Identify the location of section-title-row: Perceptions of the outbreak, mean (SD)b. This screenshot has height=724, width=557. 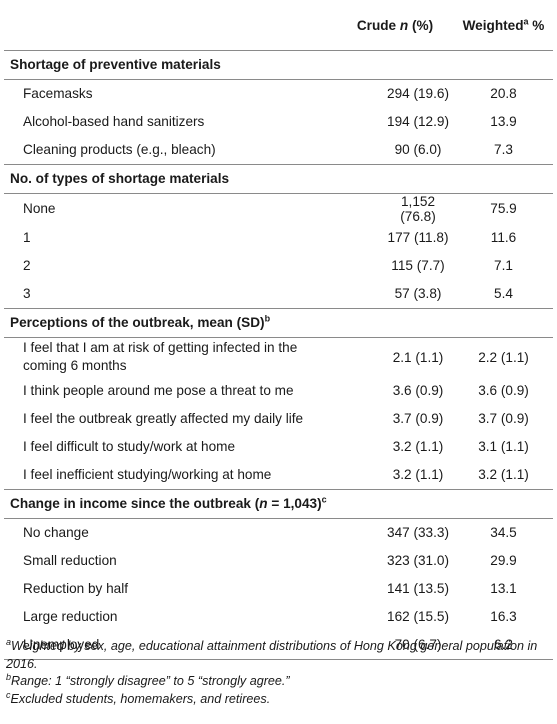
(278, 323).